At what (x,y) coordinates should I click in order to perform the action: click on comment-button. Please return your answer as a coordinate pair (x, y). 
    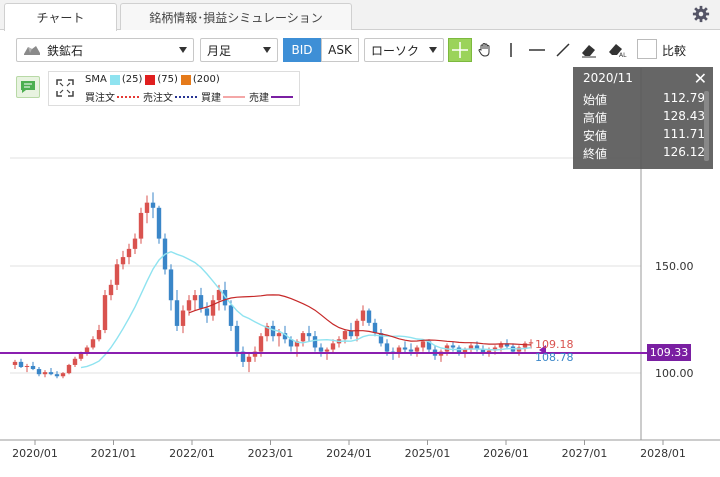
    Looking at the image, I should click on (28, 87).